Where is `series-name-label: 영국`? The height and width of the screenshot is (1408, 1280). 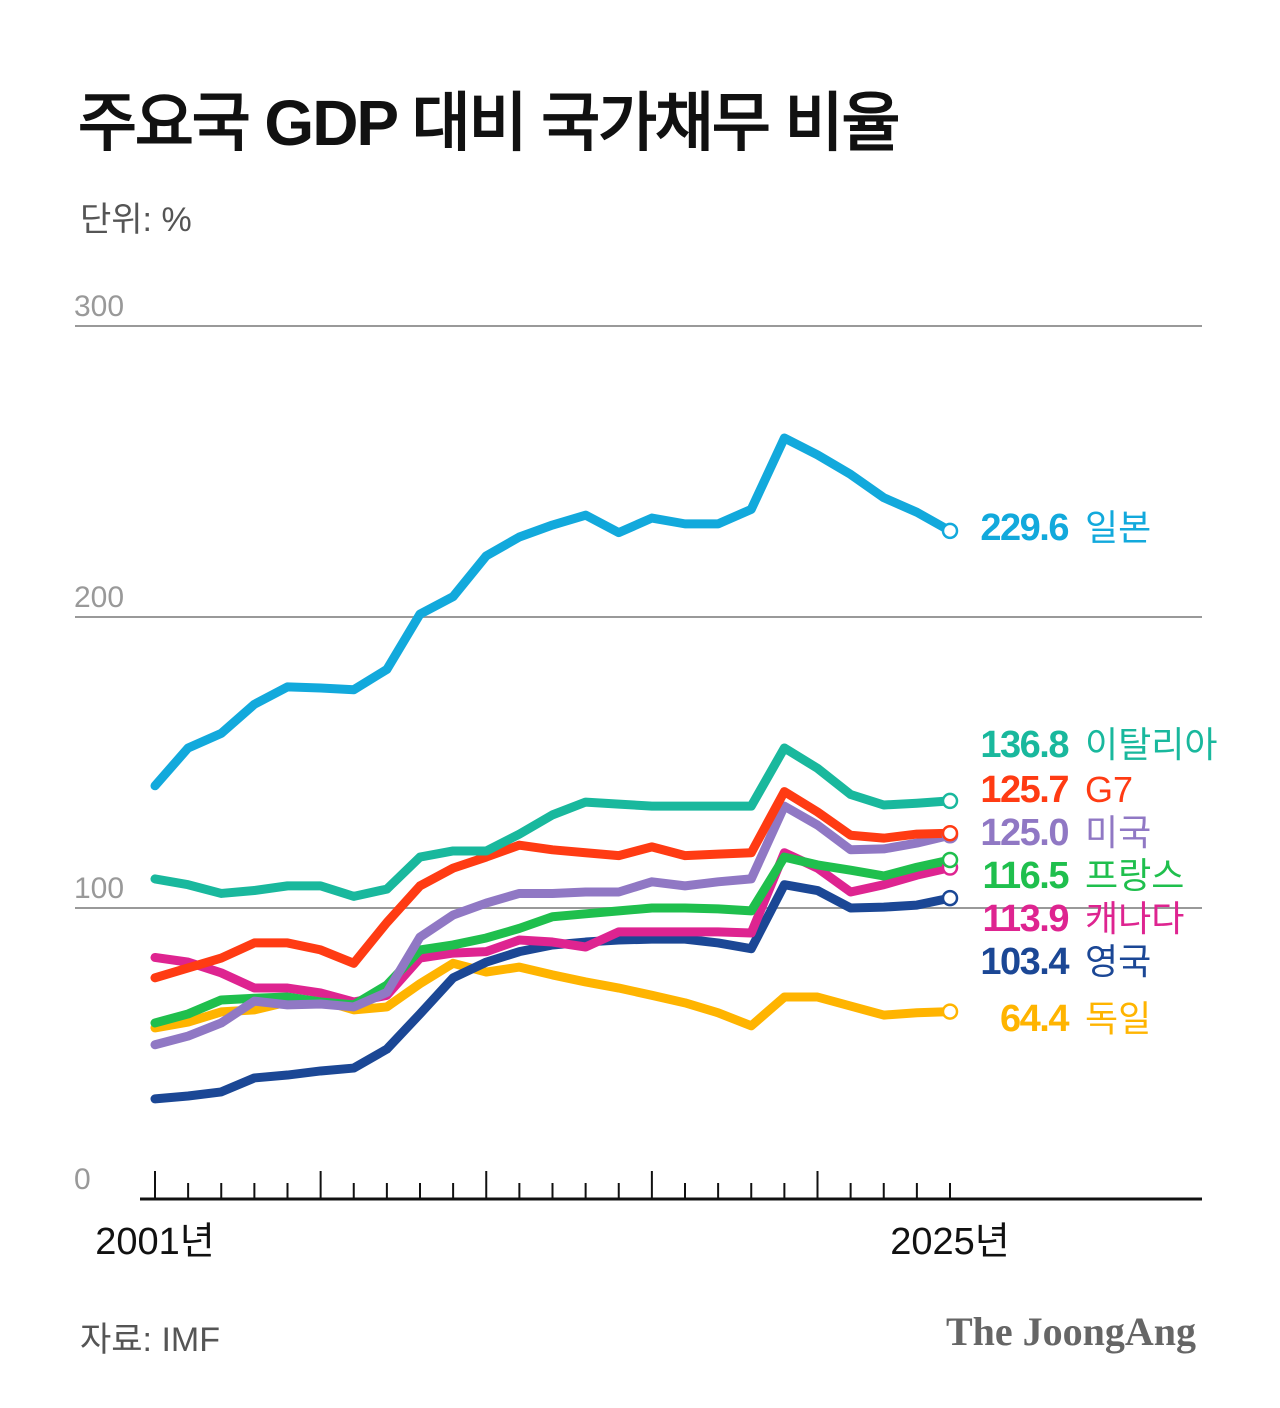
series-name-label: 영국 is located at coordinates (1118, 961).